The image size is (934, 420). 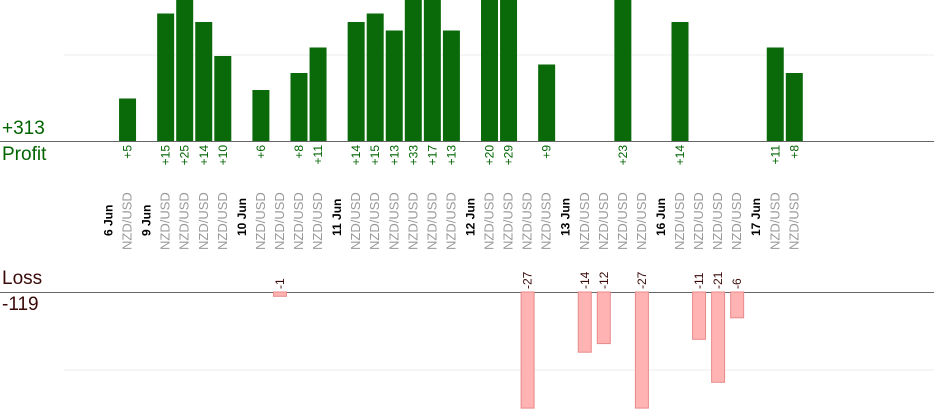 What do you see at coordinates (337, 217) in the screenshot?
I see `date-label: 11 Jun` at bounding box center [337, 217].